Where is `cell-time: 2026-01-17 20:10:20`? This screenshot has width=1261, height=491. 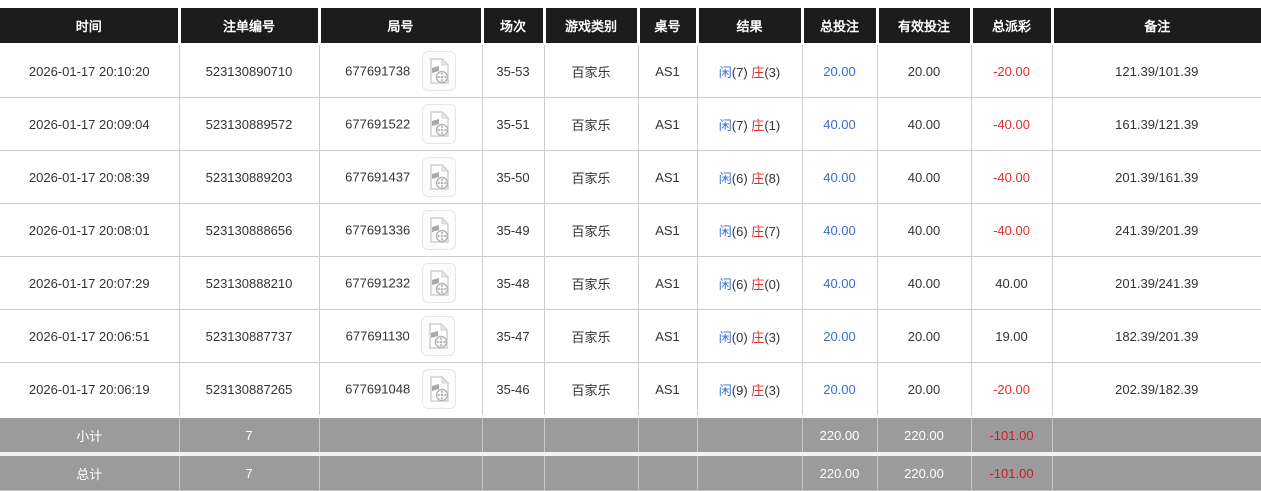
cell-time: 2026-01-17 20:10:20 is located at coordinates (90, 70).